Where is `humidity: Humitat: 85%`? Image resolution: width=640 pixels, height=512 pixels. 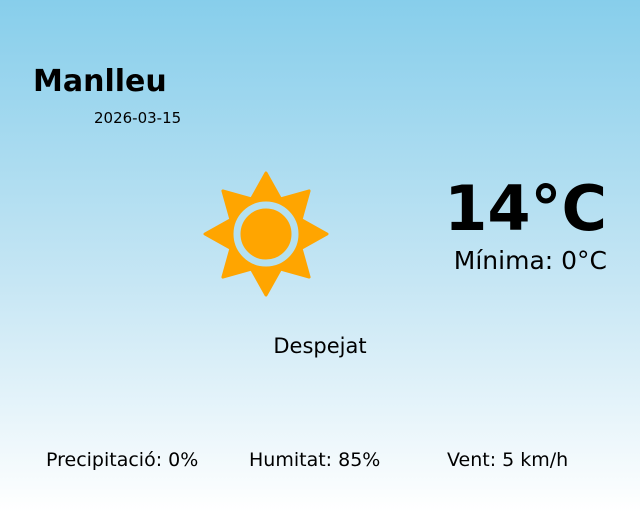
humidity: Humitat: 85% is located at coordinates (315, 460).